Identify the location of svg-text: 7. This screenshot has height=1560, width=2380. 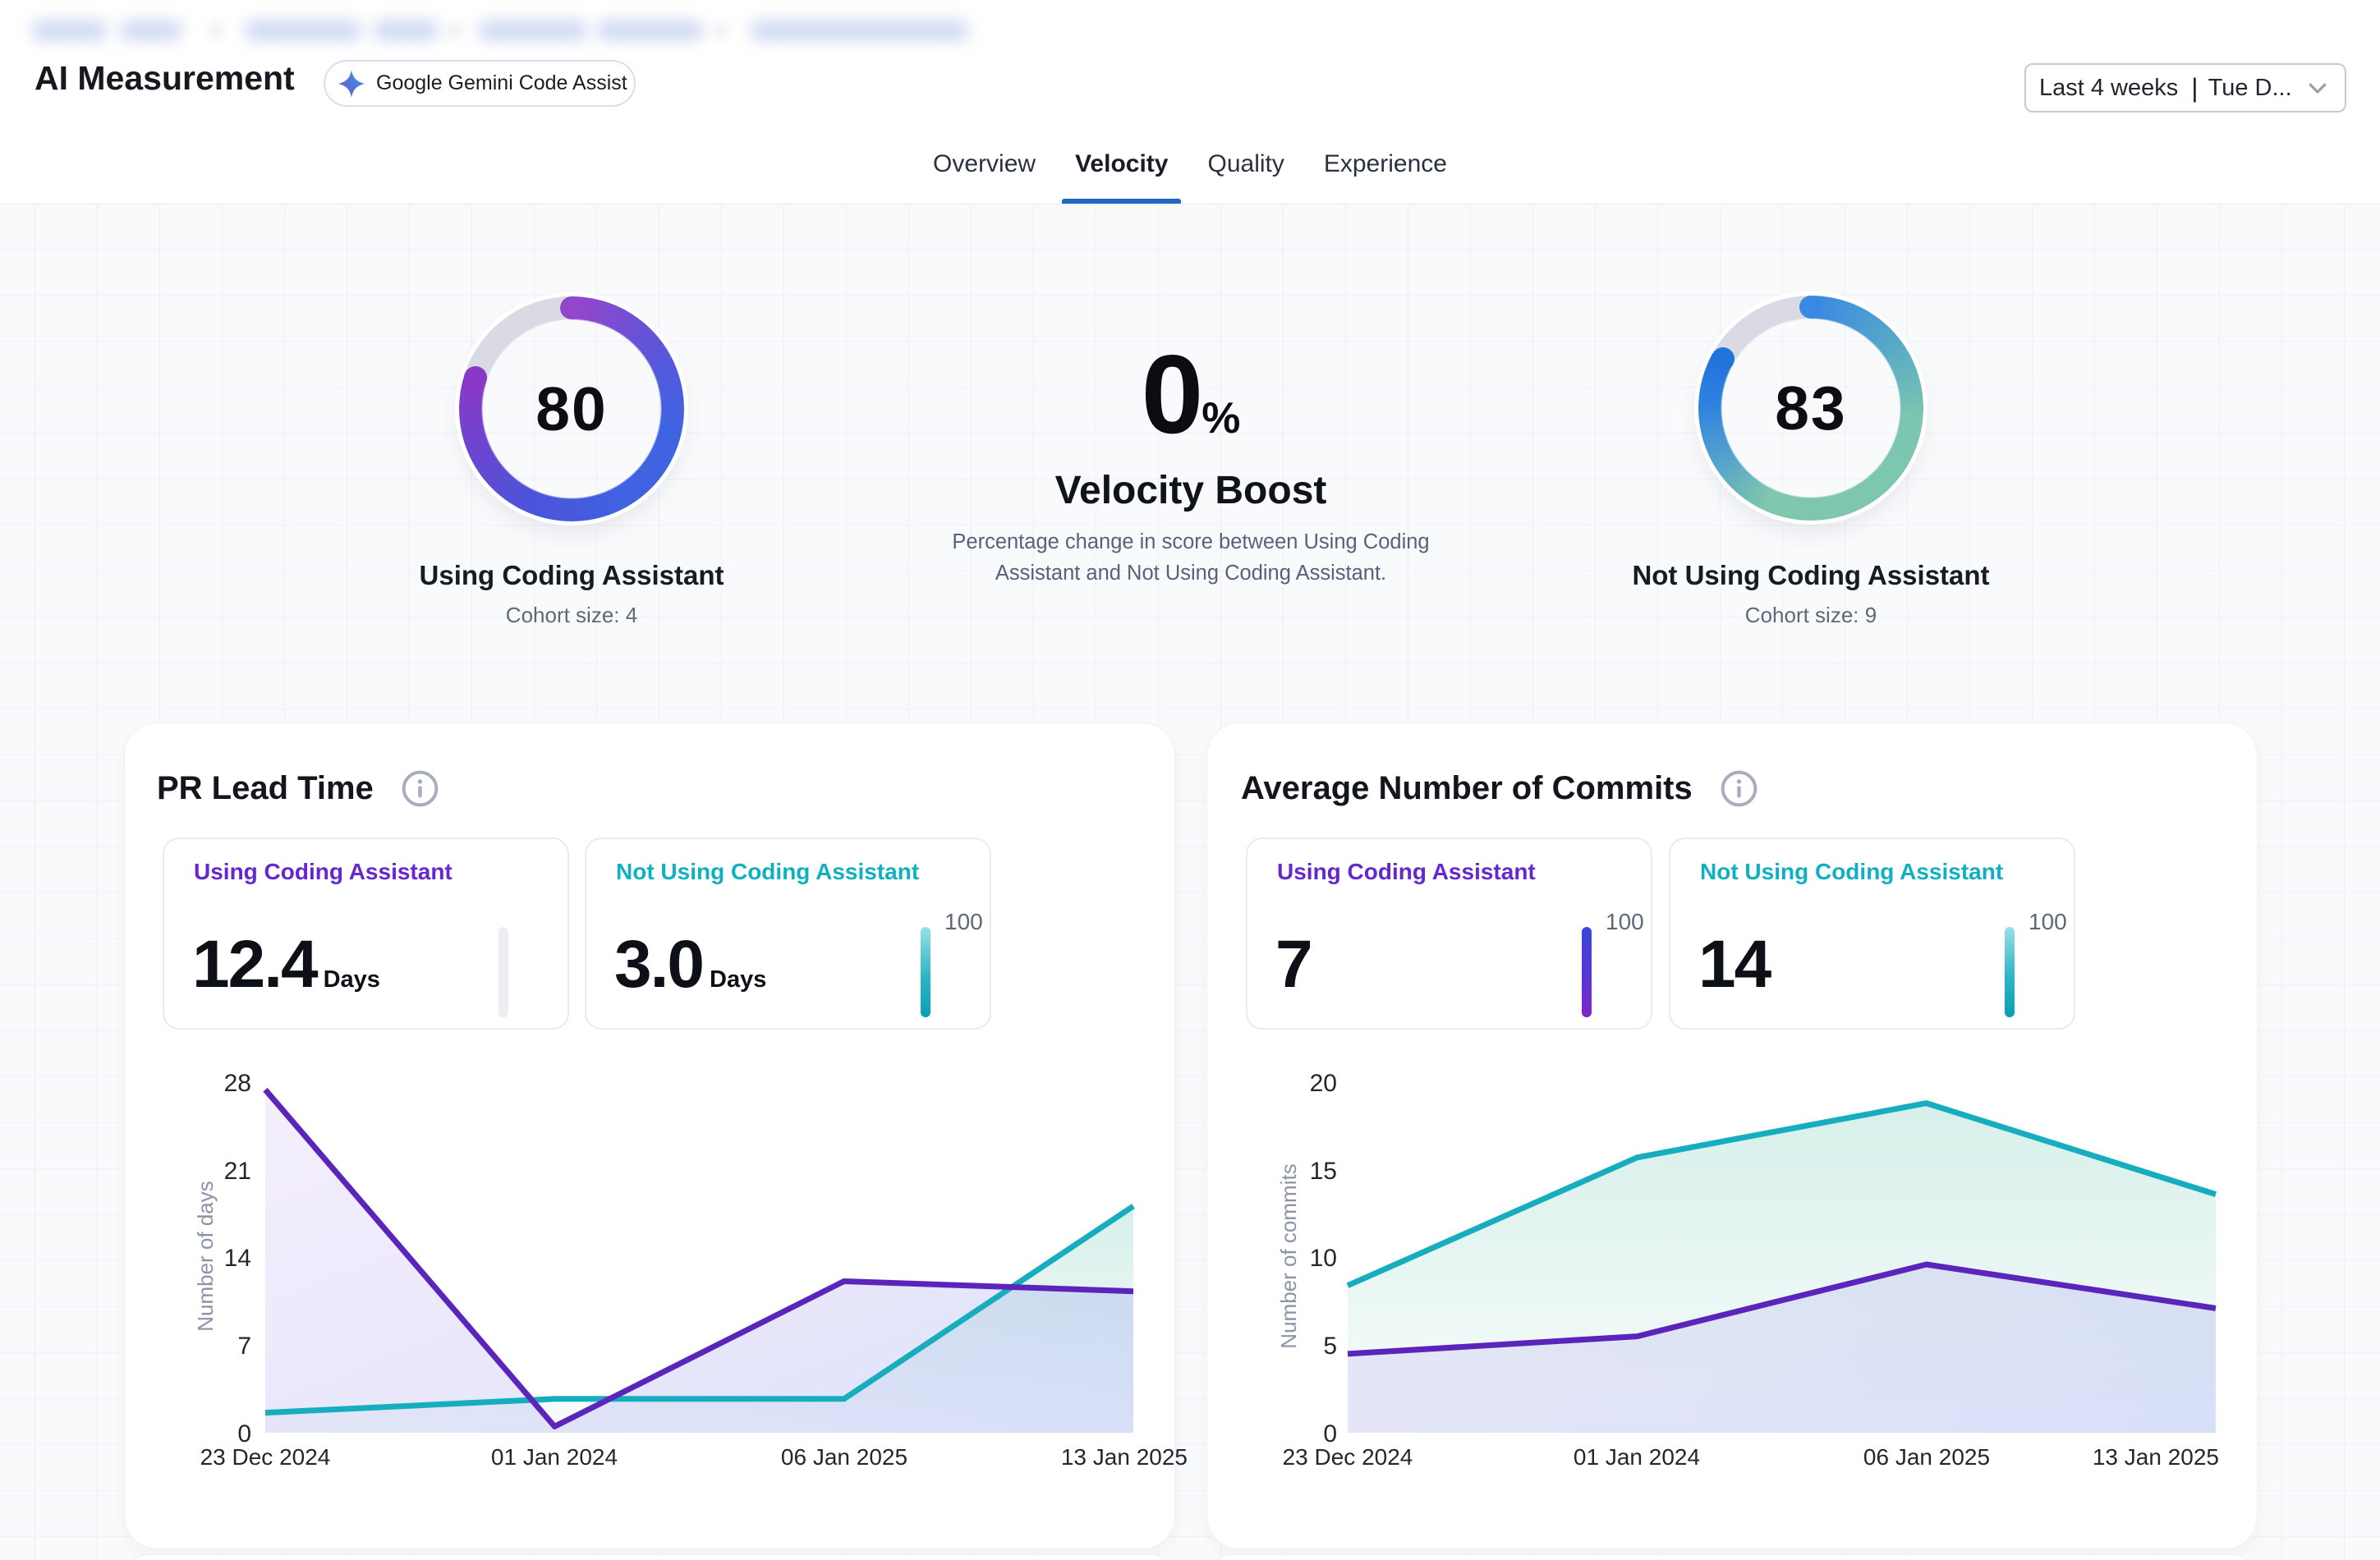
(244, 1346).